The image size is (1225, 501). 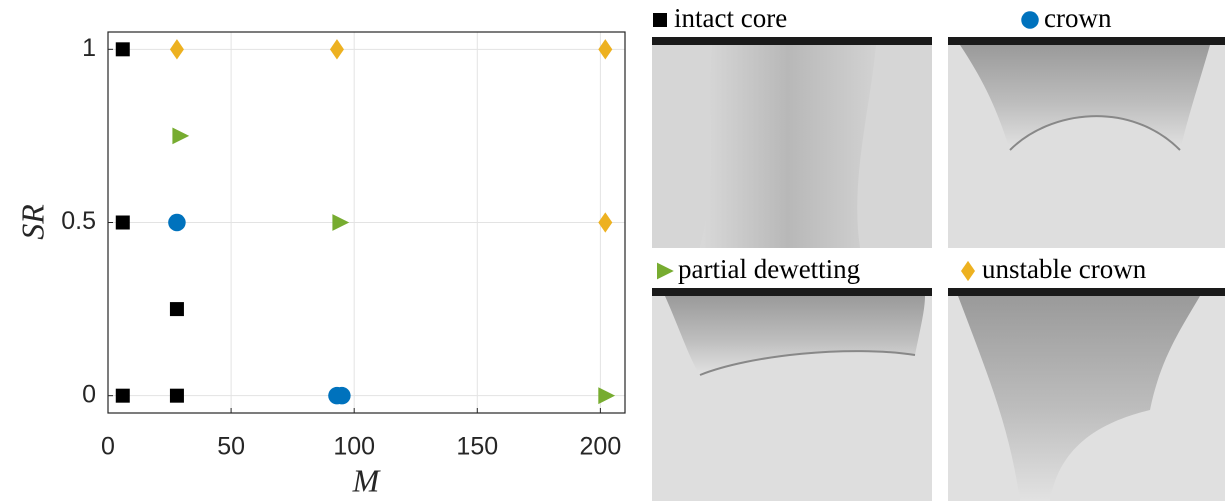 What do you see at coordinates (89, 394) in the screenshot?
I see `y-tick-label: 0` at bounding box center [89, 394].